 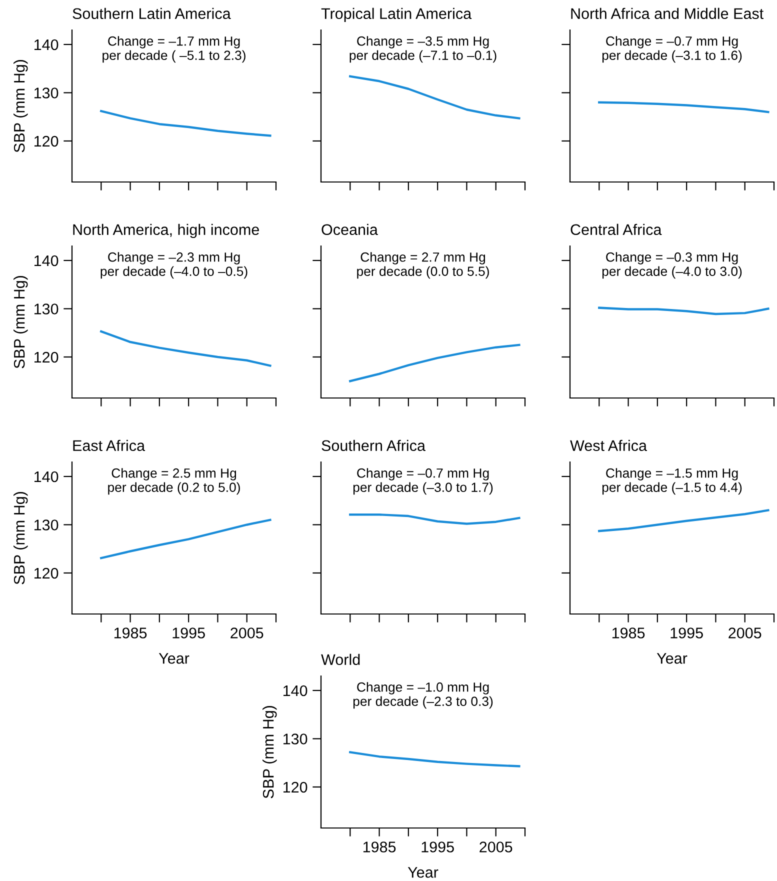 I want to click on chart-title: Southern Africa, so click(x=374, y=446).